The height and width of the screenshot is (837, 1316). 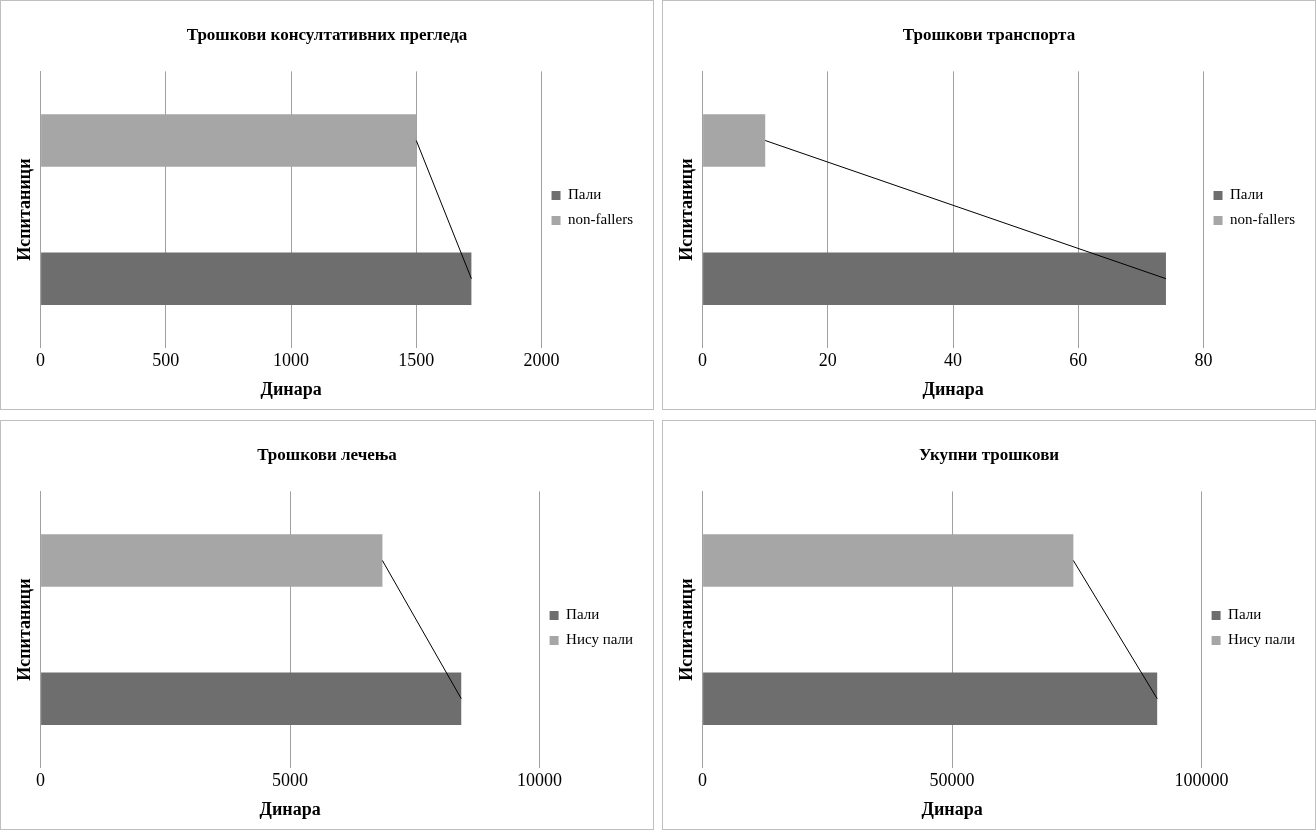 What do you see at coordinates (1078, 360) in the screenshot?
I see `x-tick-label: 60` at bounding box center [1078, 360].